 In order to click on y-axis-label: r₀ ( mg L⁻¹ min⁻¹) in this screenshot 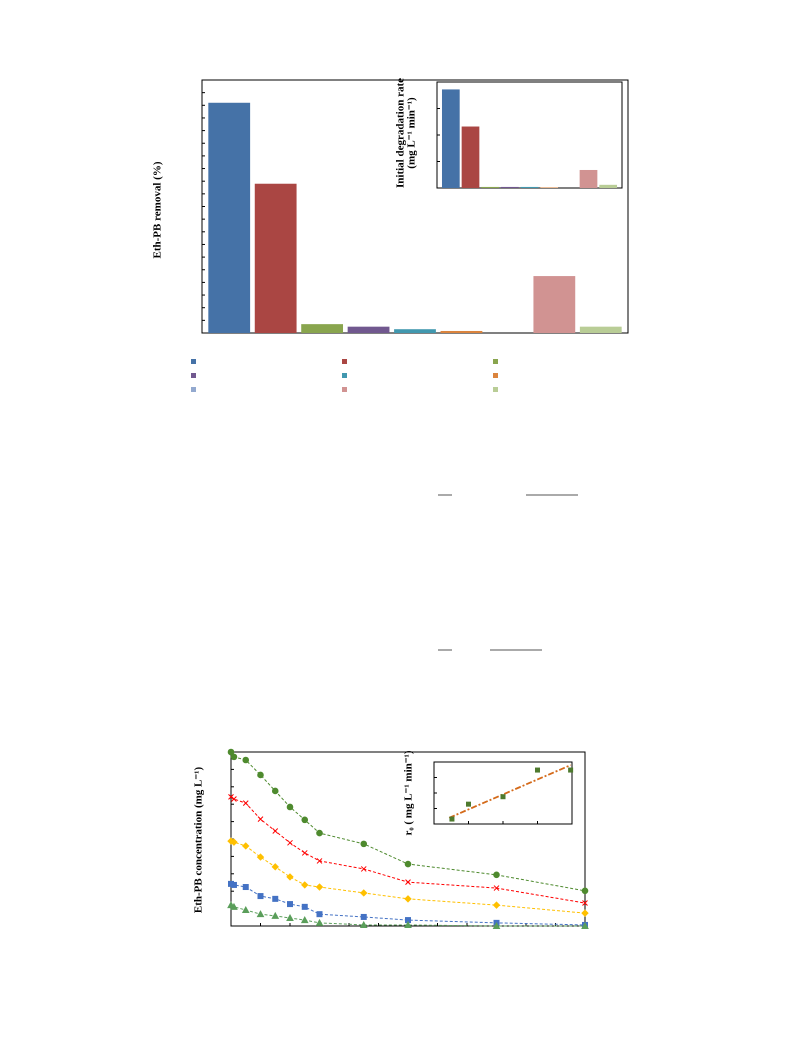, I will do `click(409, 792)`.